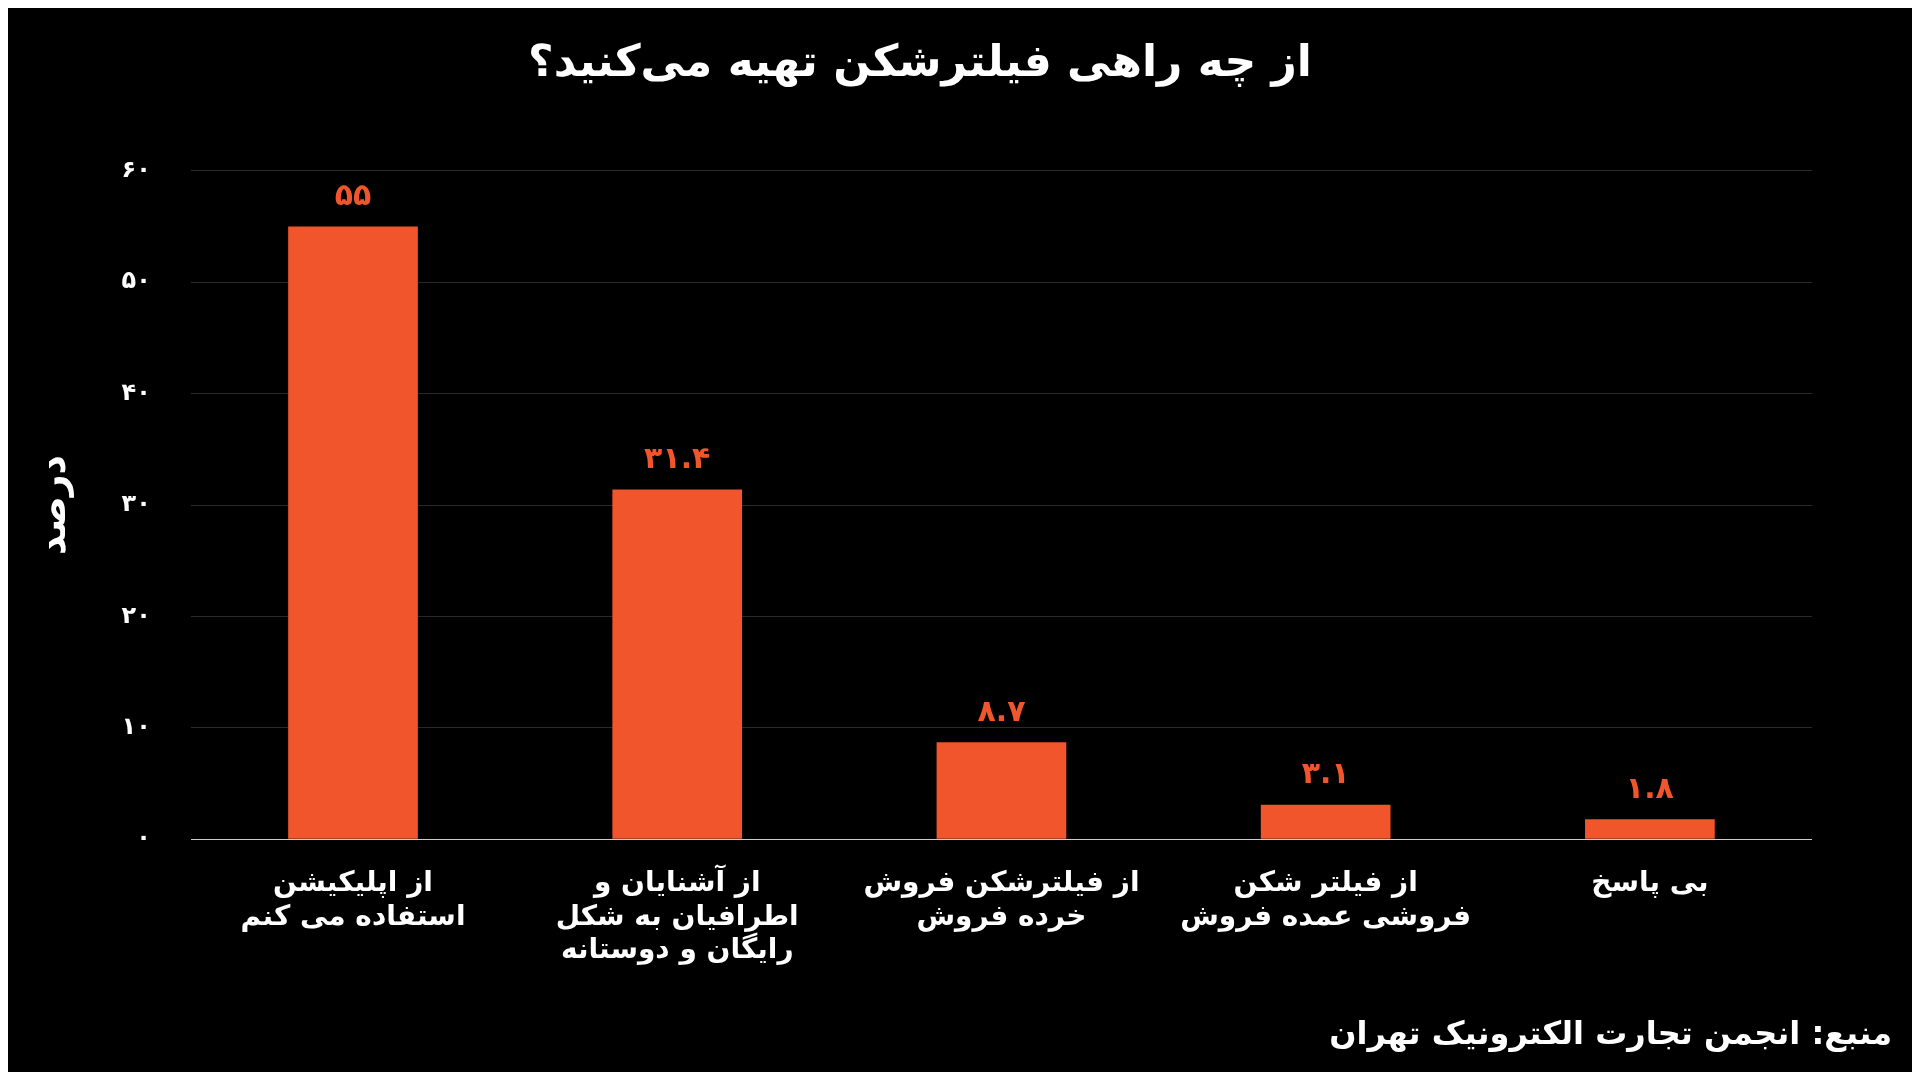 The image size is (1920, 1080). I want to click on x-tick-label: بی پاسخ, so click(1650, 882).